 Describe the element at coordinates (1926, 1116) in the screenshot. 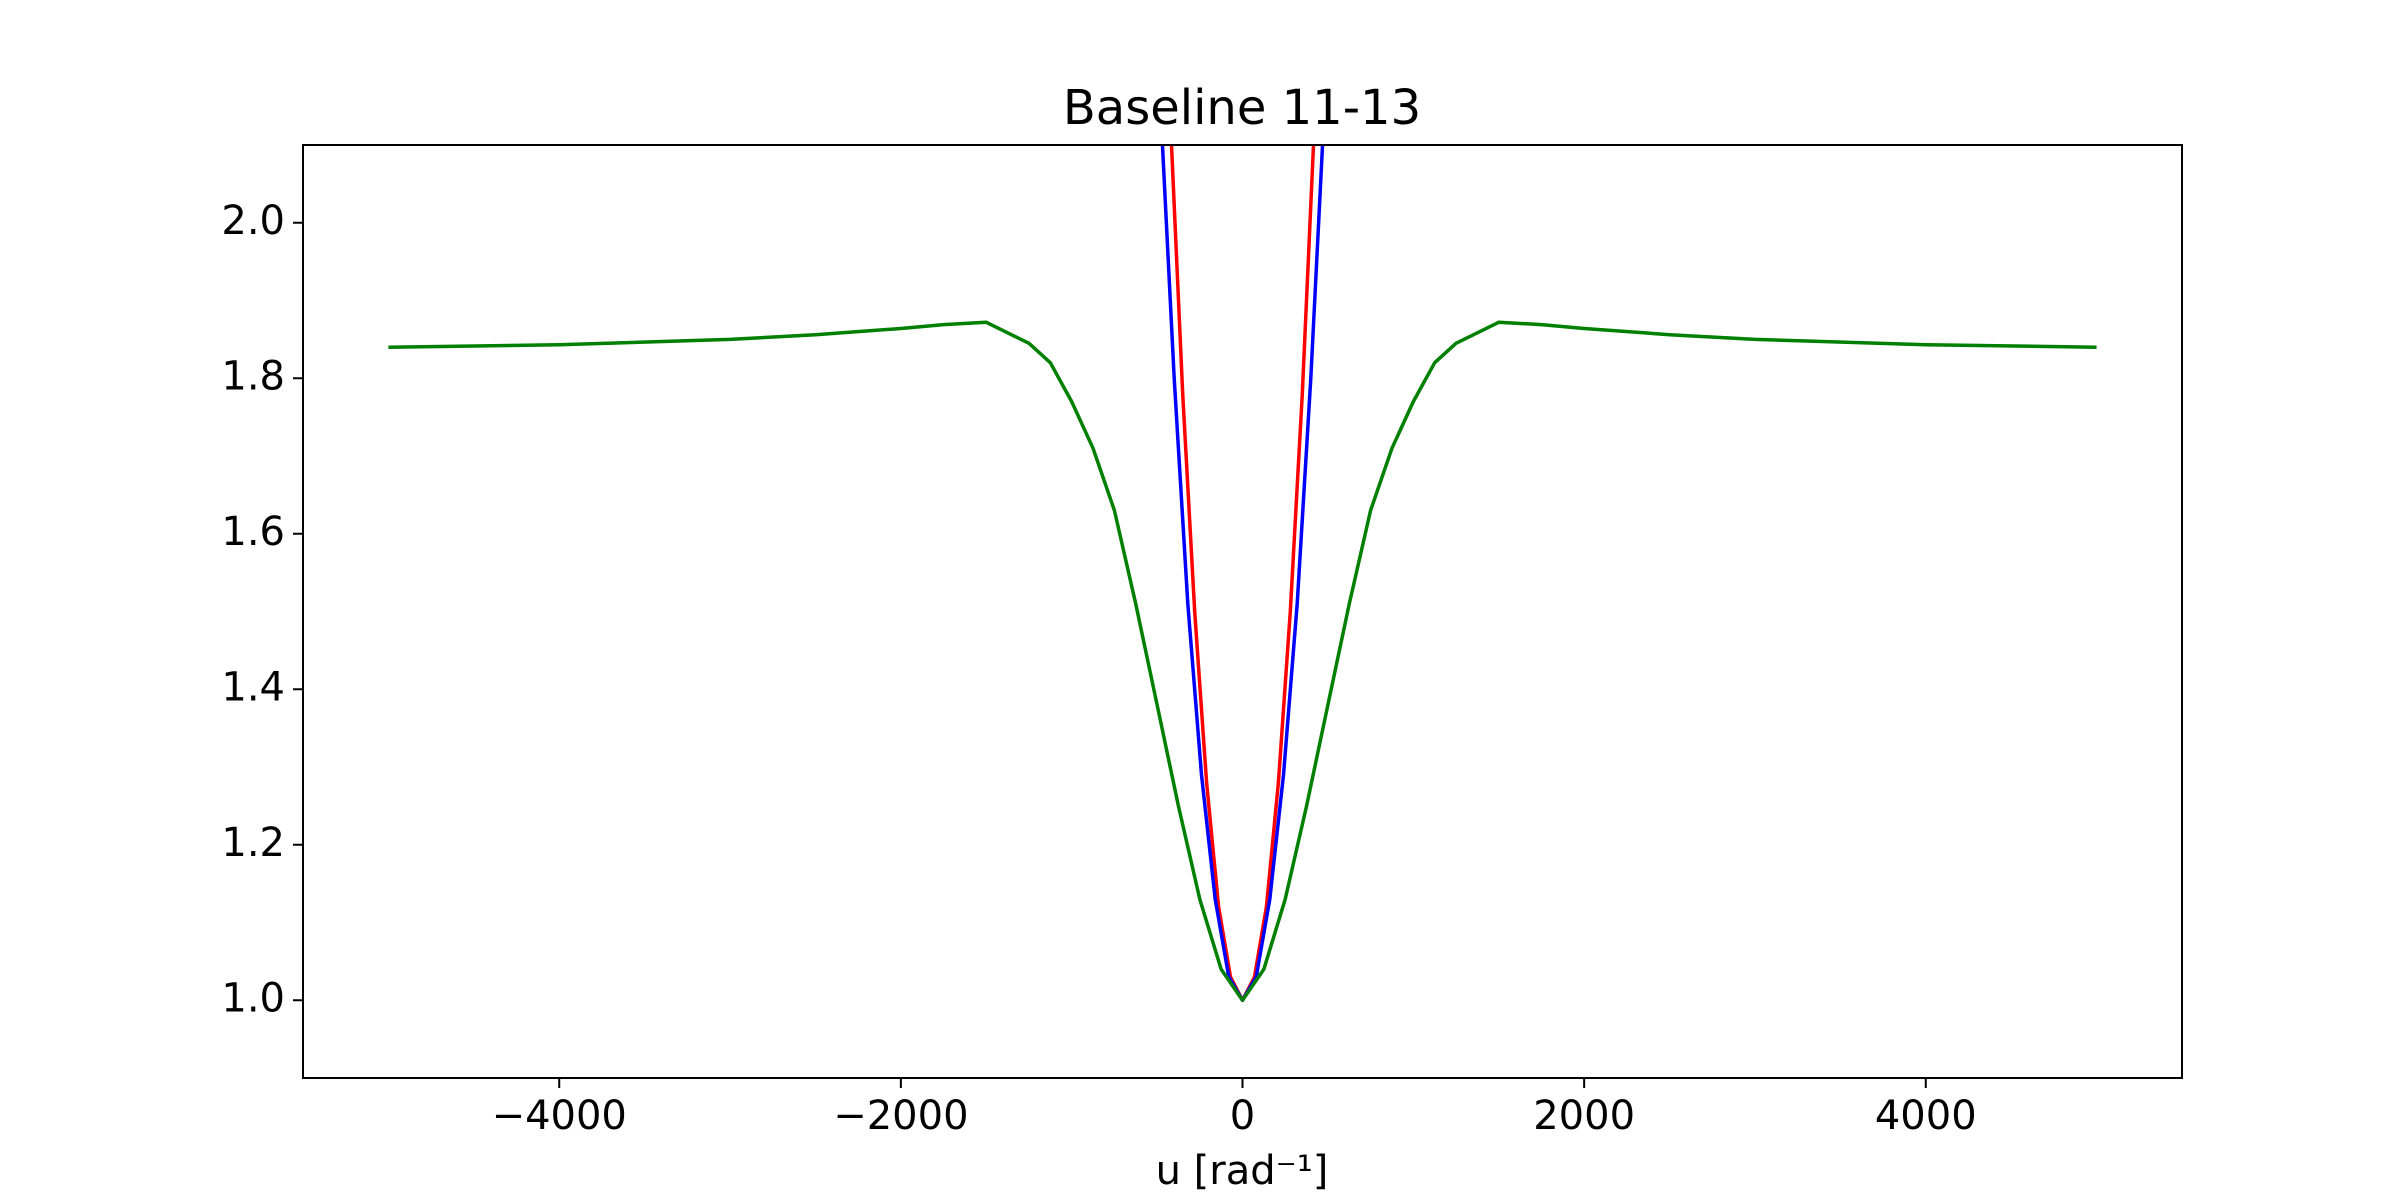

I see `x-tick-label: 4000` at that location.